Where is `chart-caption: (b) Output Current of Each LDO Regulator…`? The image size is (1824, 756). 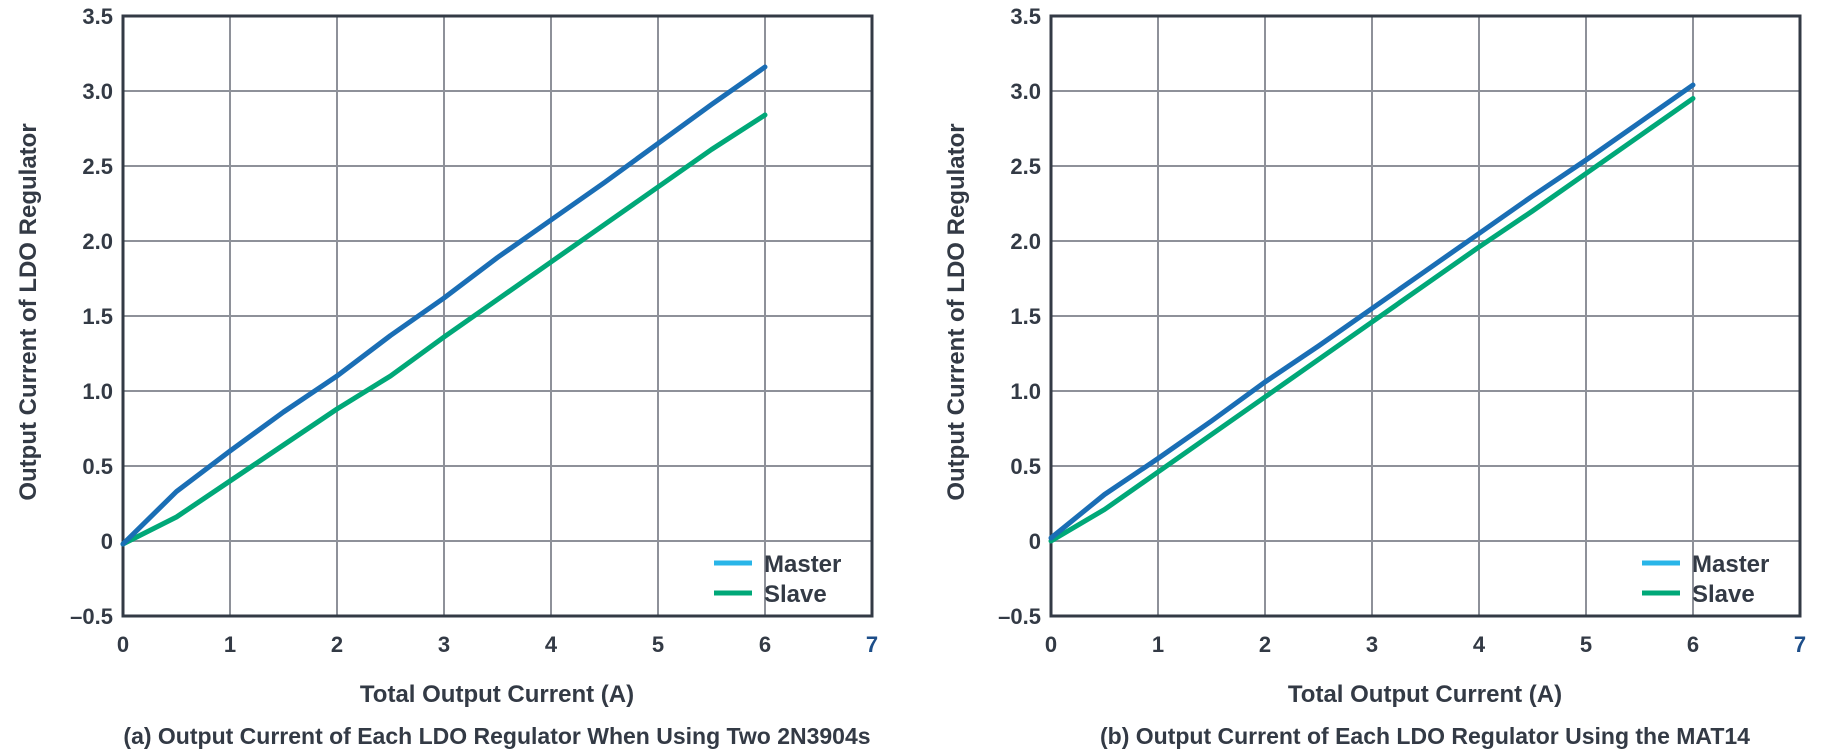 chart-caption: (b) Output Current of Each LDO Regulator… is located at coordinates (1425, 736).